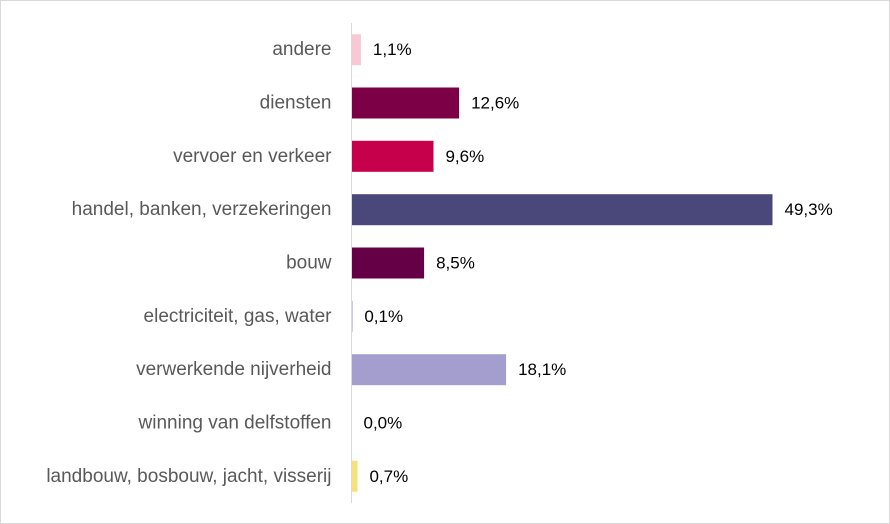 Image resolution: width=890 pixels, height=524 pixels. Describe the element at coordinates (233, 369) in the screenshot. I see `category-label-6: verwerkende nijverheid` at that location.